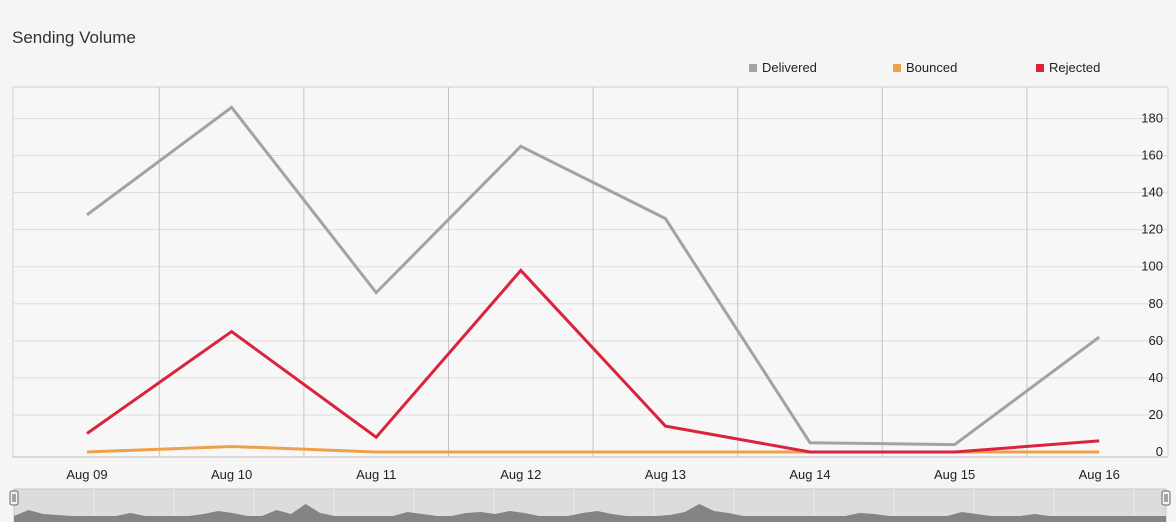 The image size is (1176, 522). Describe the element at coordinates (86, 474) in the screenshot. I see `x-tick-label: Aug 09` at that location.